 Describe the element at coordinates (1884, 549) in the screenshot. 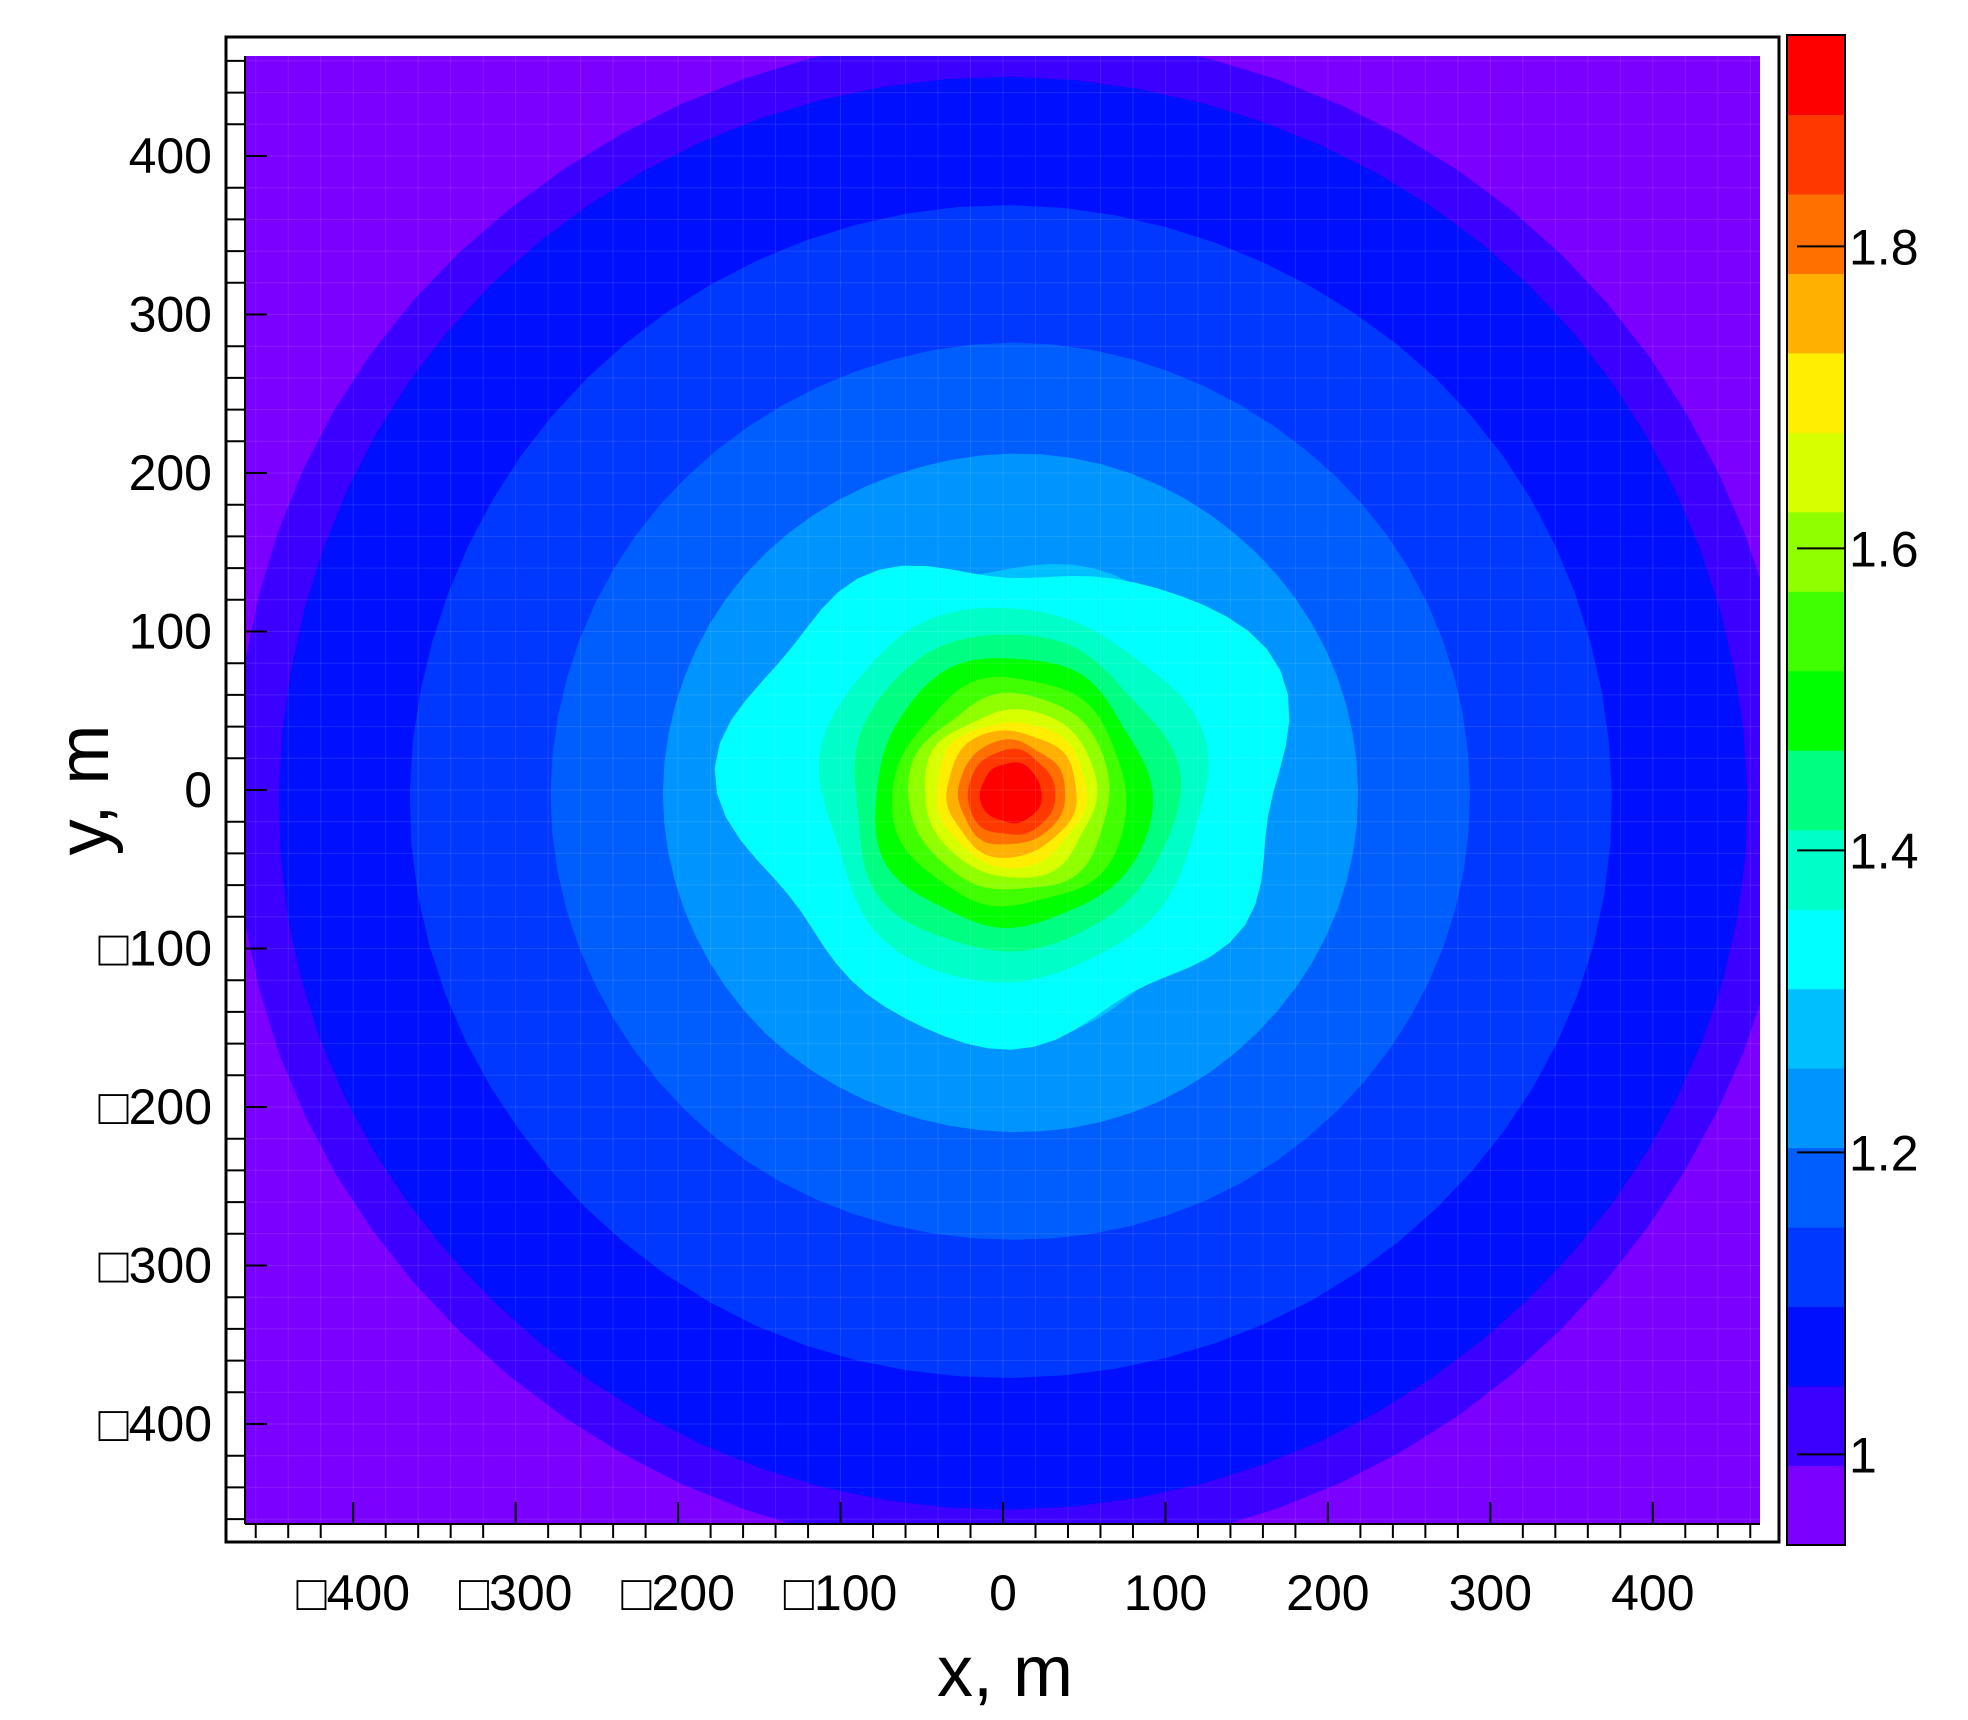

I see `colorbar-tick-label: 1.6` at that location.